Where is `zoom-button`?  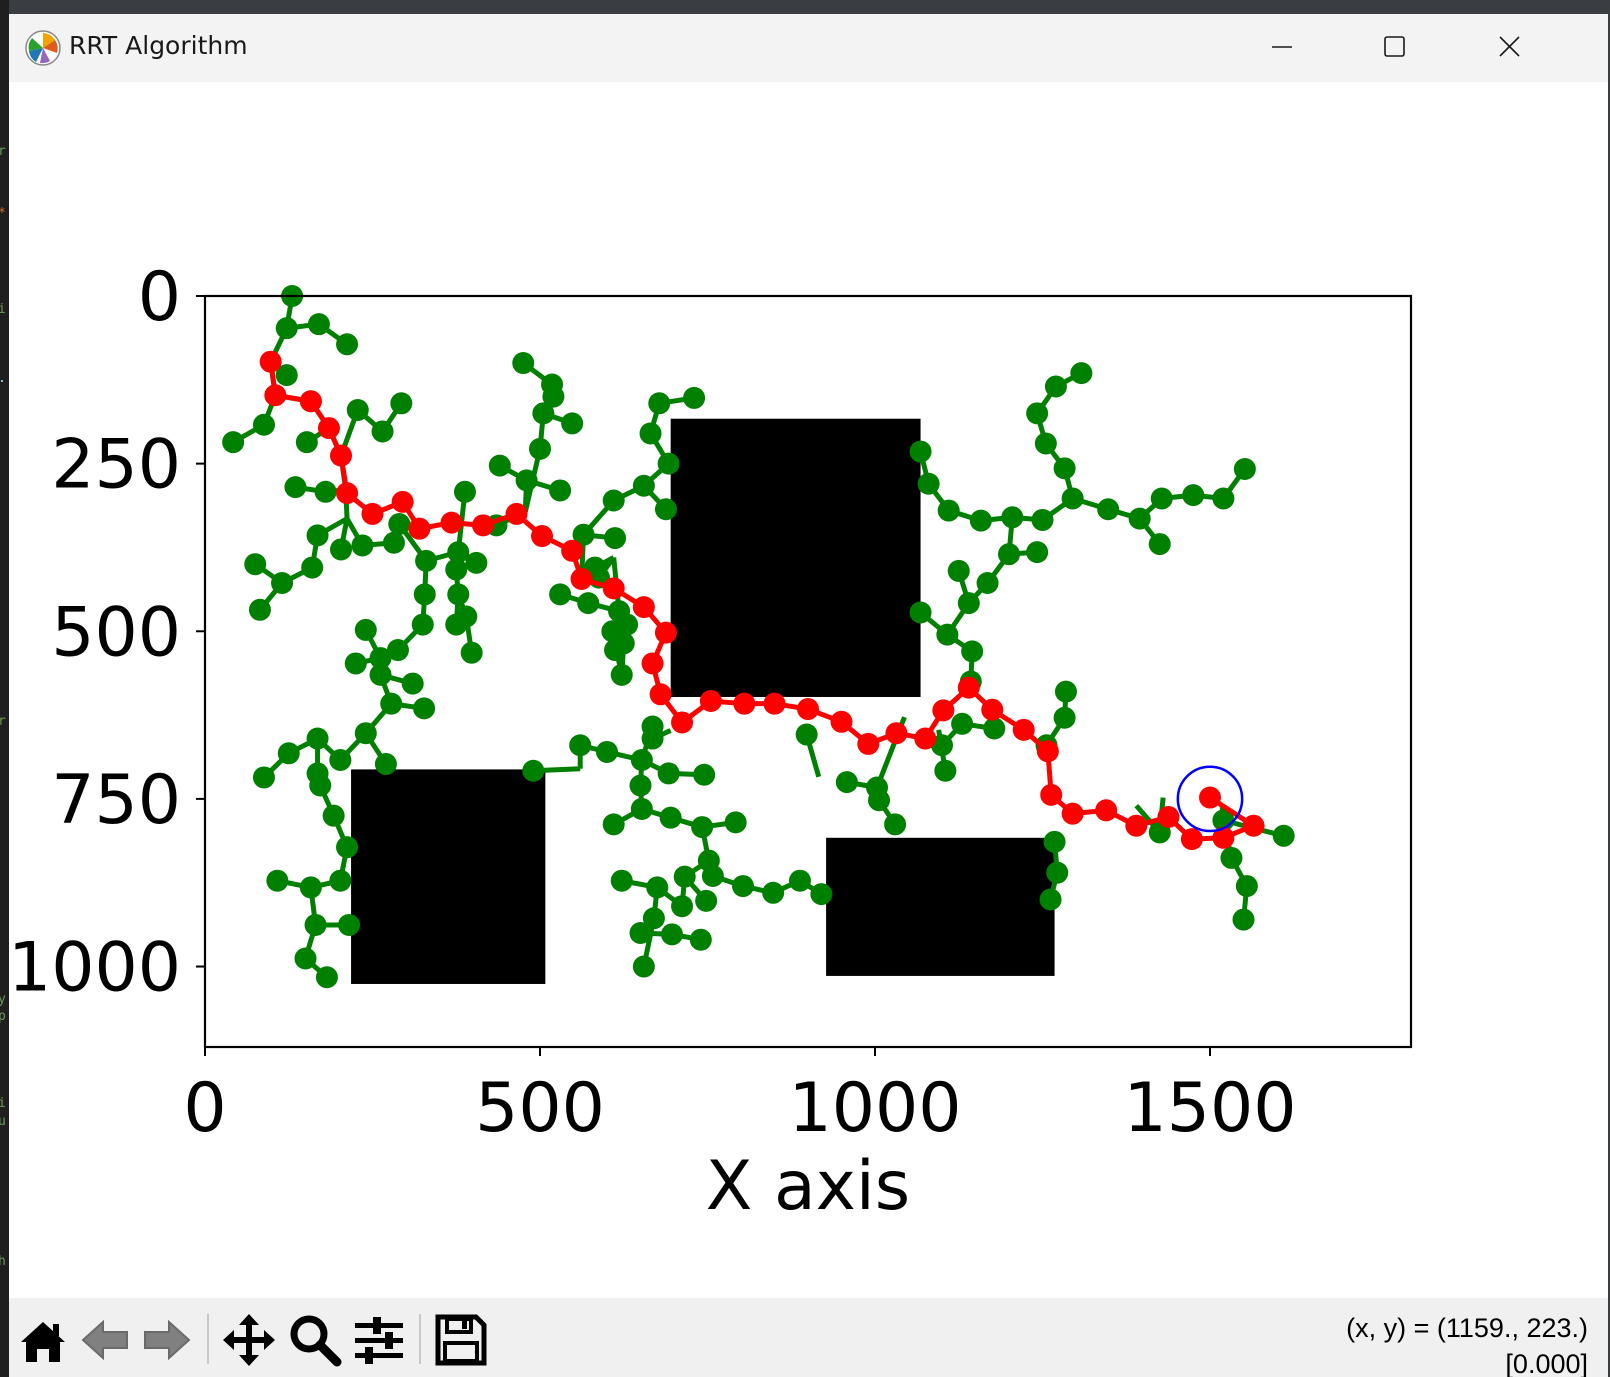
zoom-button is located at coordinates (315, 1340).